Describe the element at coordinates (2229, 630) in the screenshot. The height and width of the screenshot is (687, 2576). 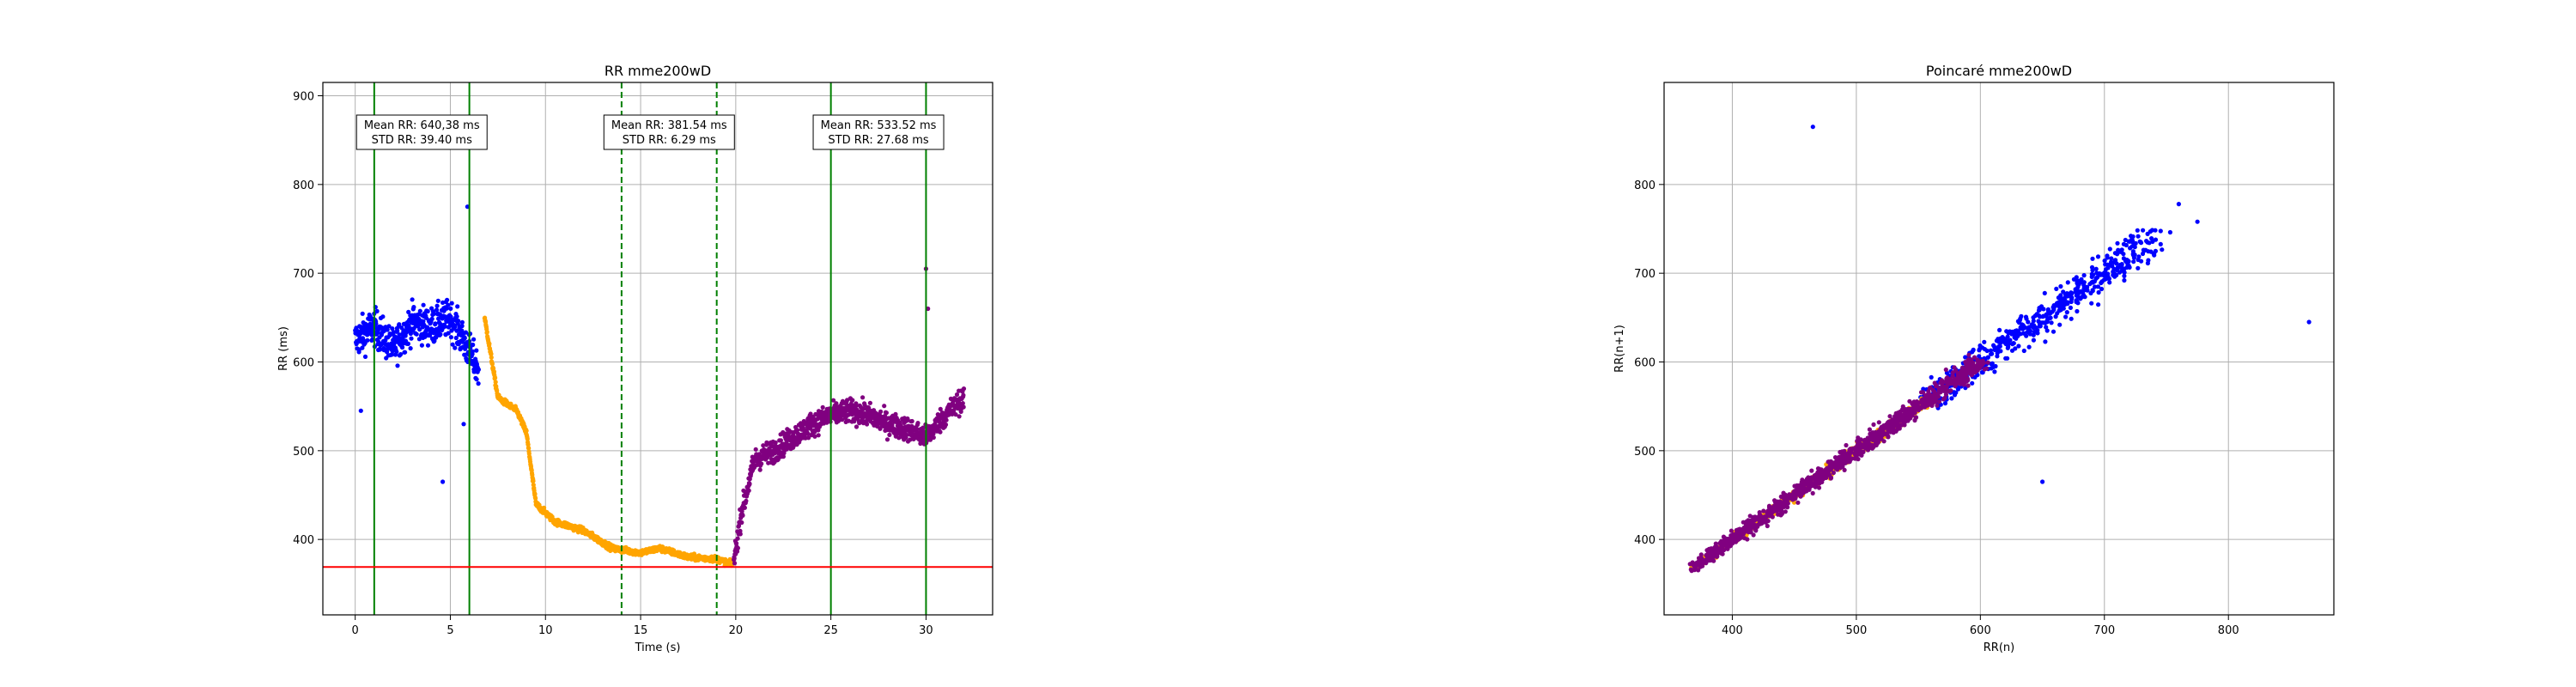
I see `poincare-x-tick-label: 800` at that location.